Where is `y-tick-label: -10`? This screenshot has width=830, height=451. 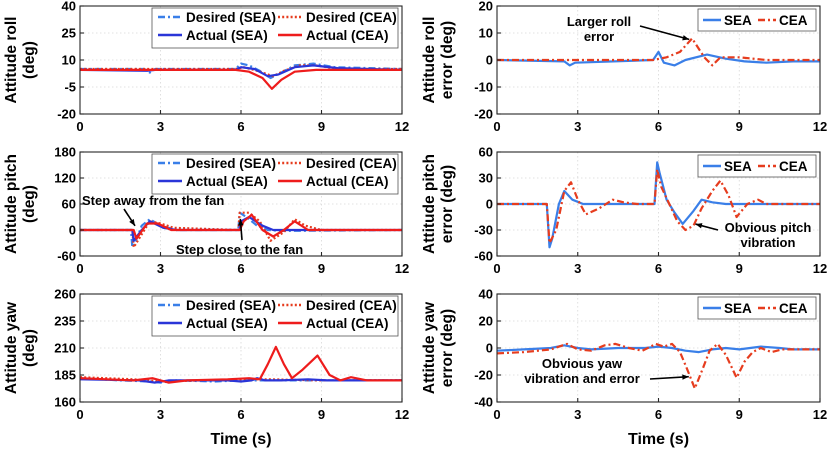 y-tick-label: -10 is located at coordinates (483, 87).